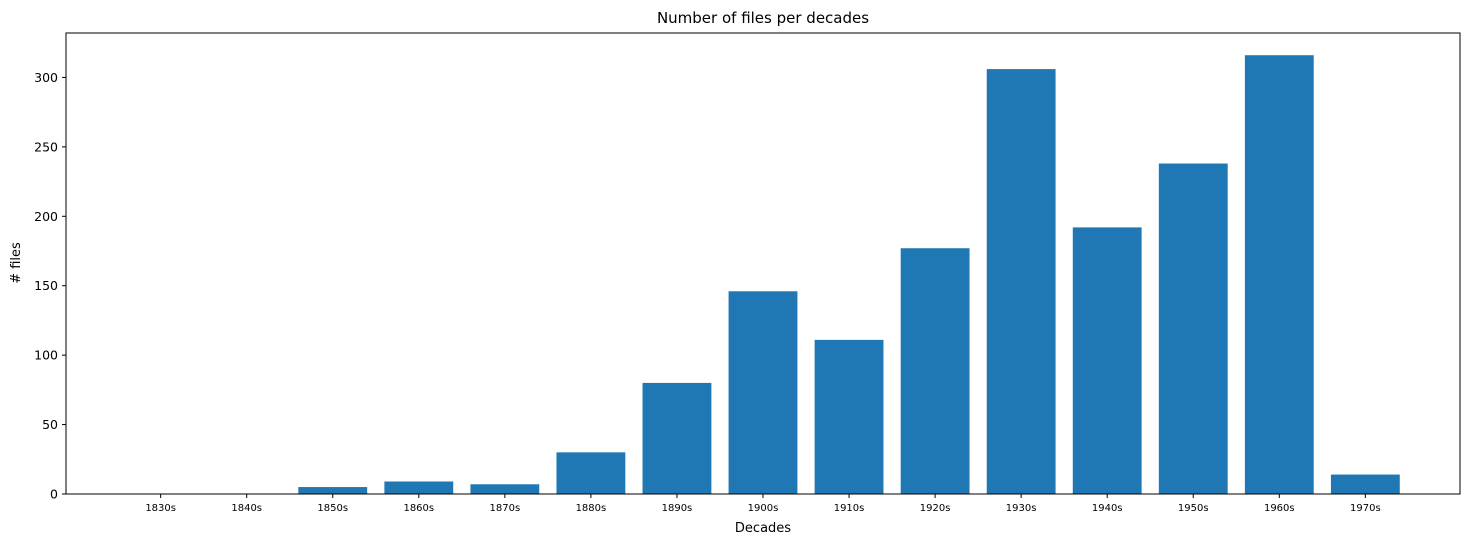  I want to click on x-axis-label: Decades, so click(763, 528).